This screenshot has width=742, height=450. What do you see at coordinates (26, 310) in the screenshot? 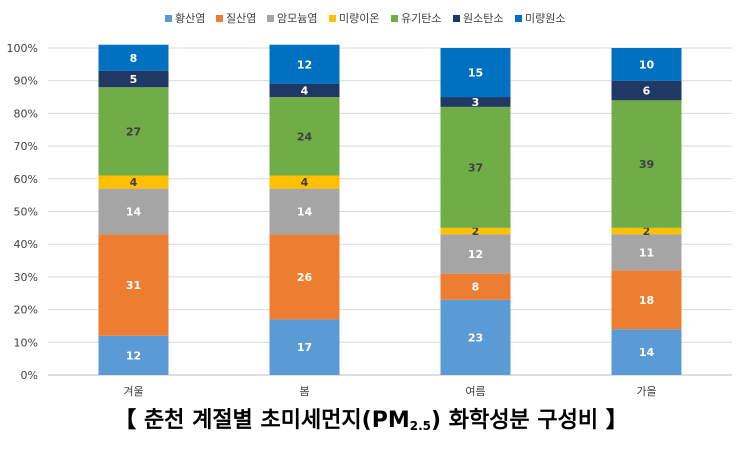
I see `y-tick-label: 20%` at bounding box center [26, 310].